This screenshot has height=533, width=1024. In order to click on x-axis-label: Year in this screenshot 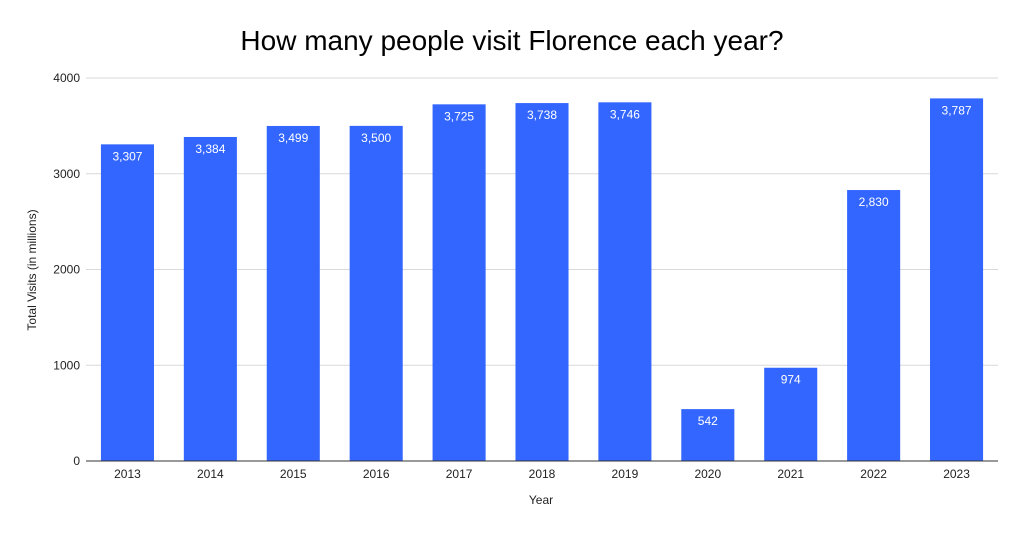, I will do `click(541, 500)`.